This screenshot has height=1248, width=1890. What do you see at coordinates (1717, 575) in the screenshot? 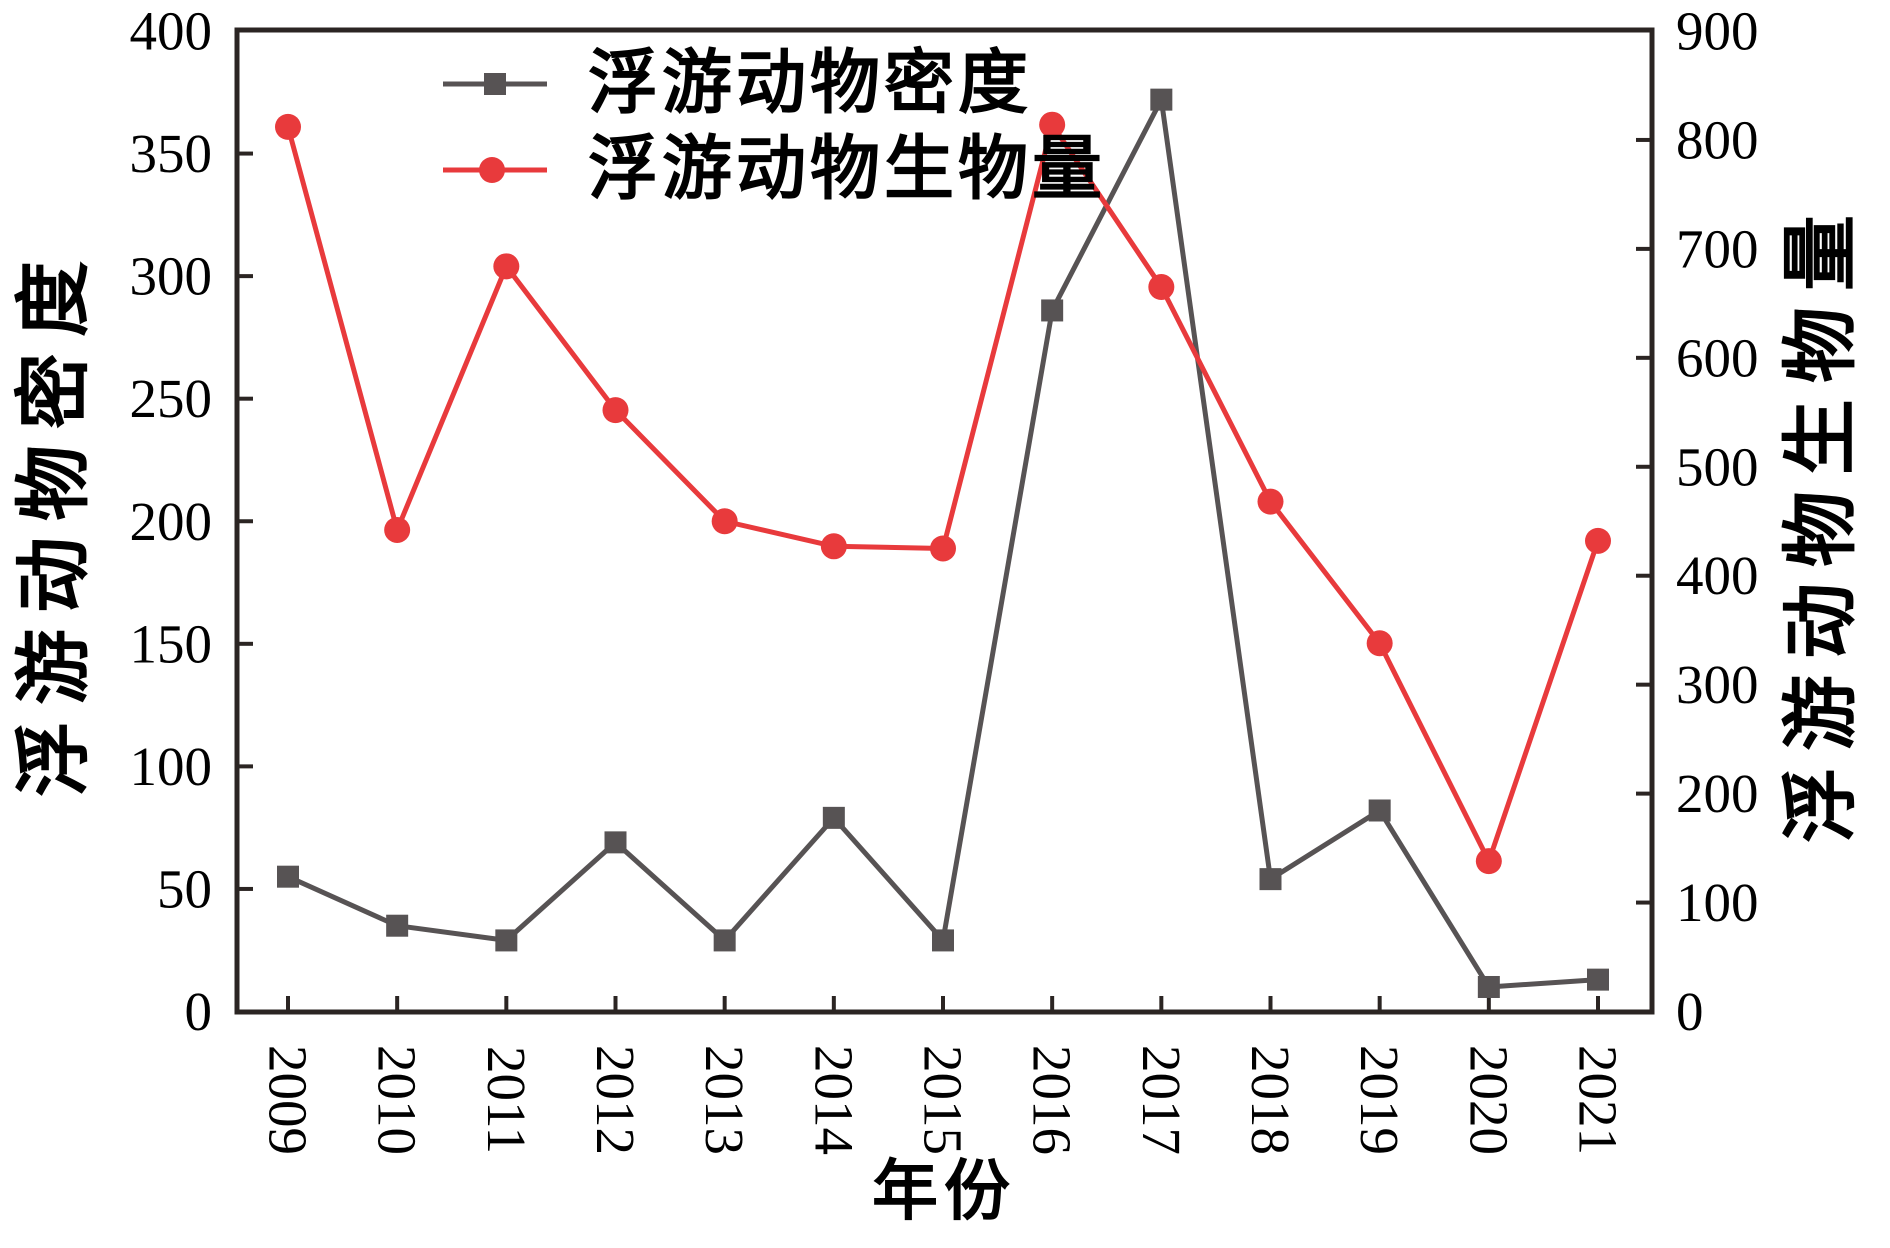
I see `right-tick-label: 400` at bounding box center [1717, 575].